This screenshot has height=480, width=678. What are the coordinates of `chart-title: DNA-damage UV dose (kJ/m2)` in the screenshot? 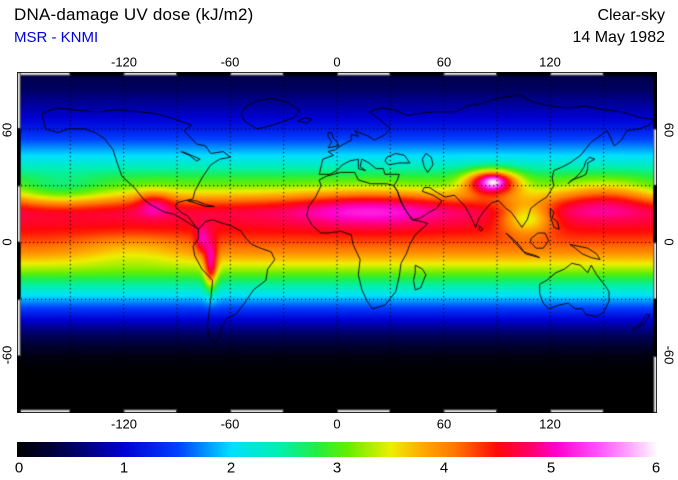 It's located at (134, 14).